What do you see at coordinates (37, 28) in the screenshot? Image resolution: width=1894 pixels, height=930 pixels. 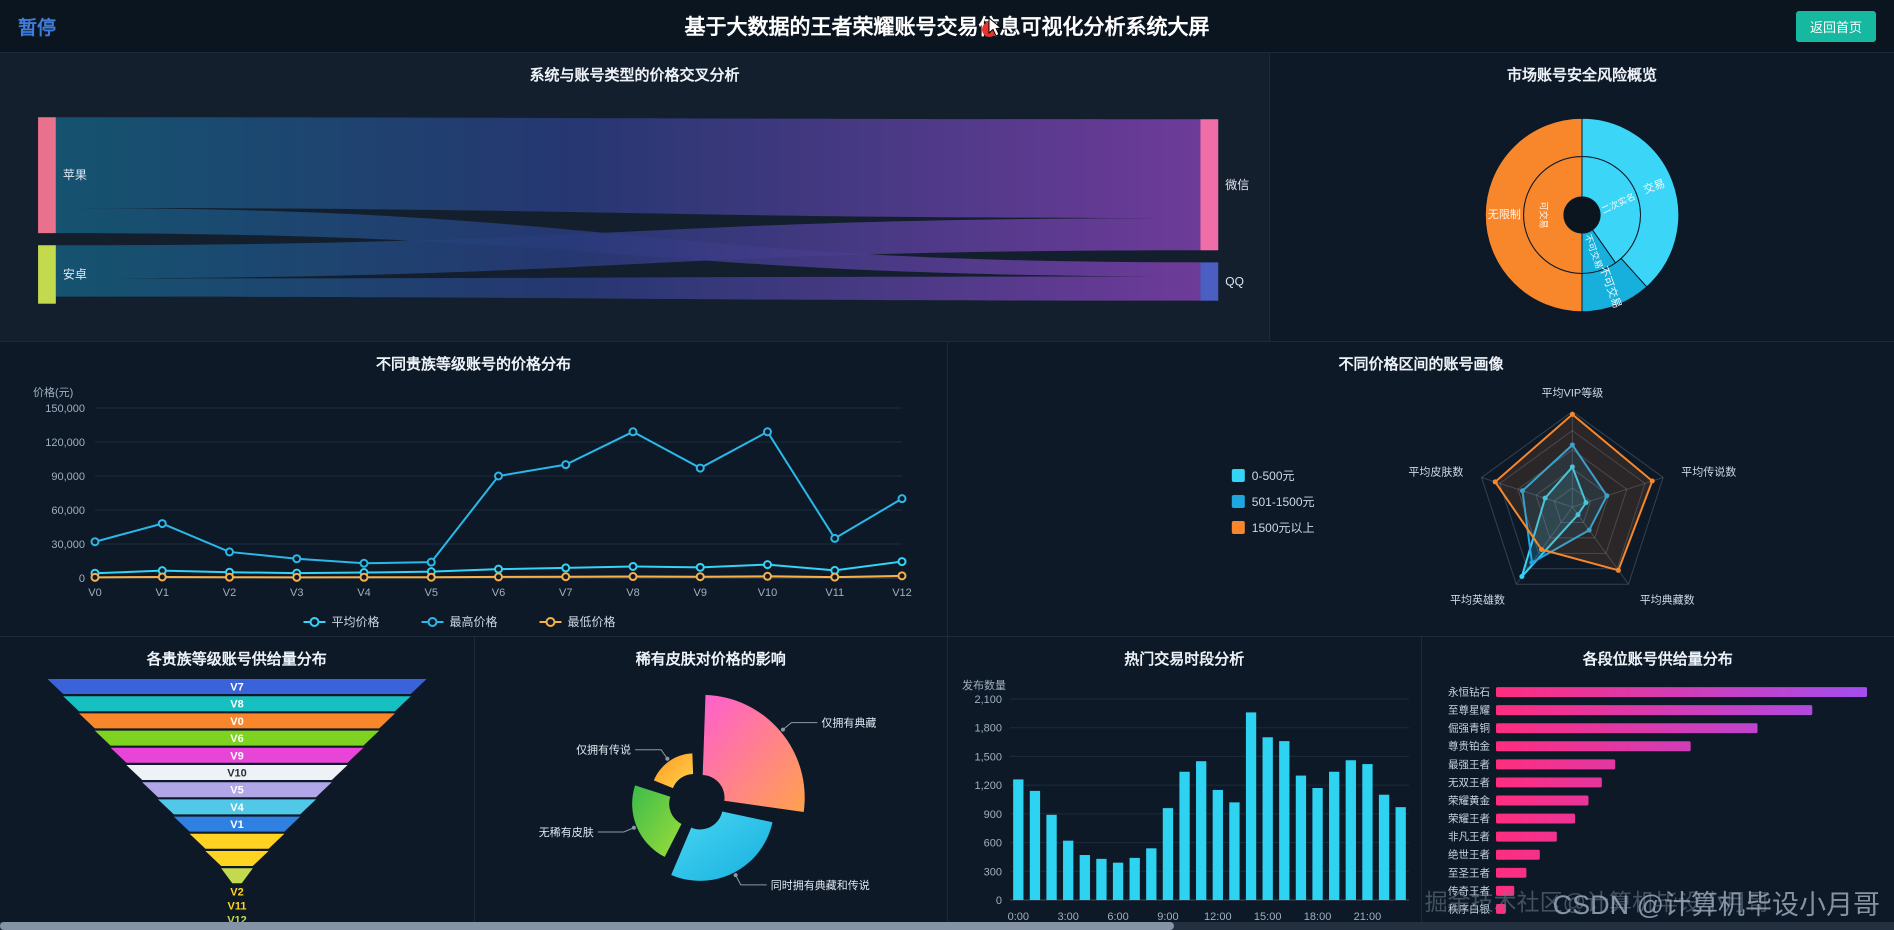 I see `pause-button: 暂停` at bounding box center [37, 28].